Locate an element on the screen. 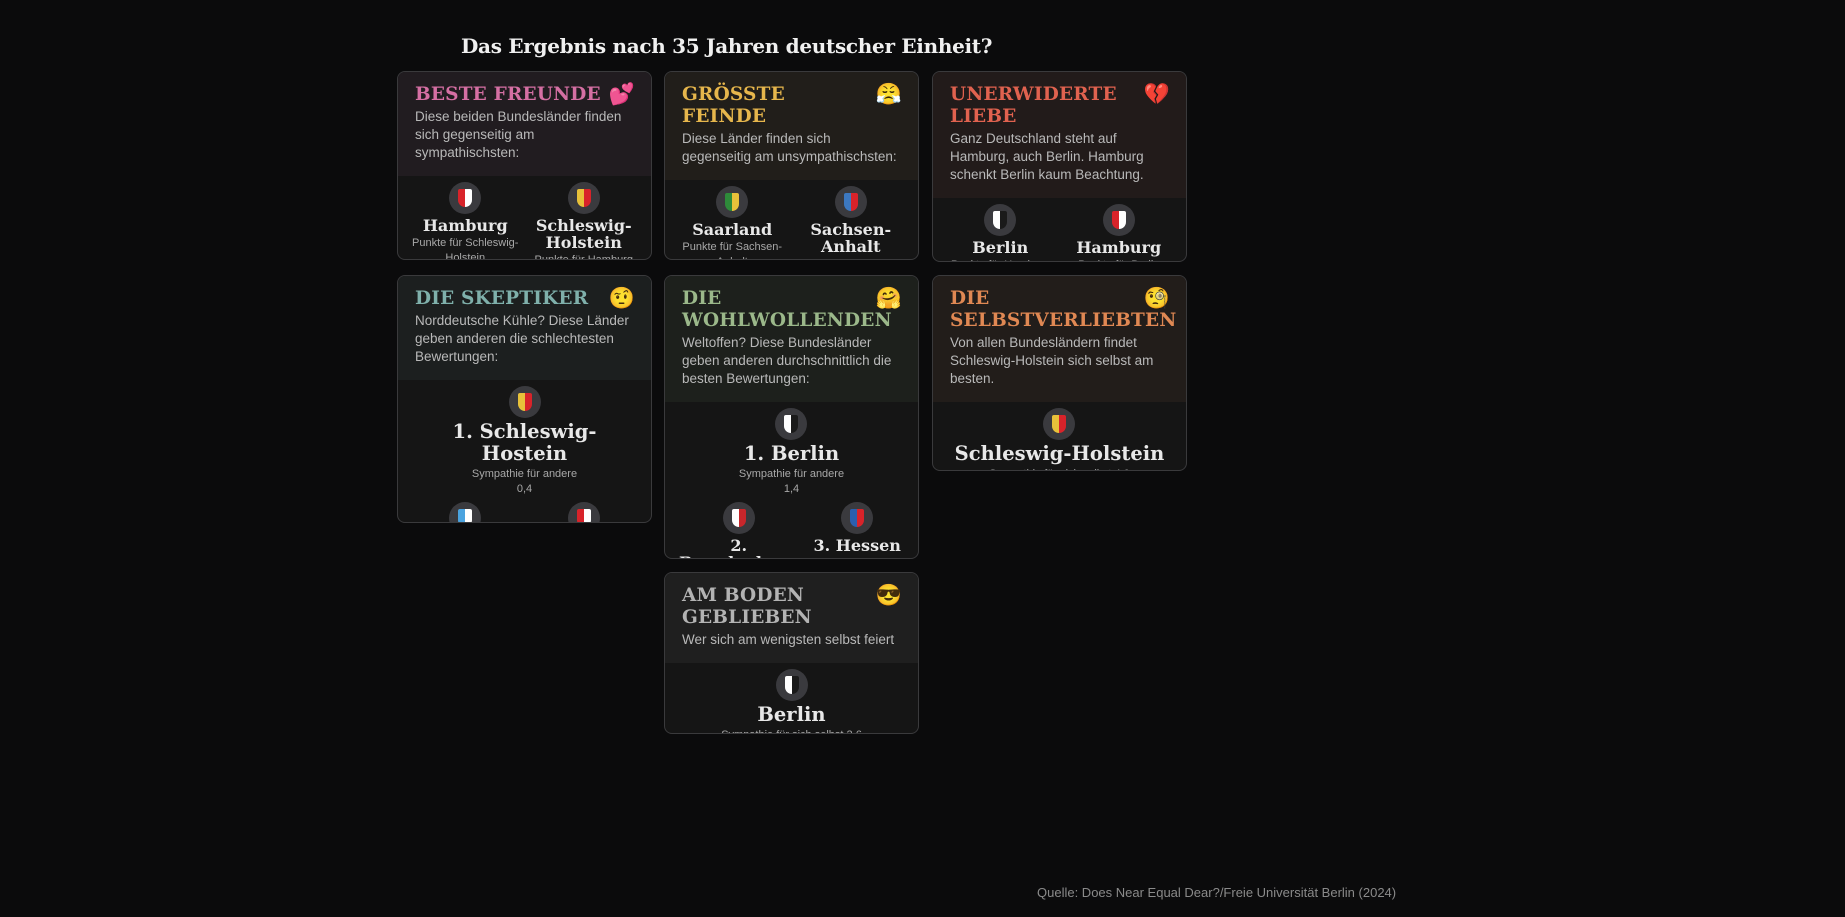 Image resolution: width=1845 pixels, height=917 pixels. monocle-face-icon: 🧐 is located at coordinates (1156, 298).